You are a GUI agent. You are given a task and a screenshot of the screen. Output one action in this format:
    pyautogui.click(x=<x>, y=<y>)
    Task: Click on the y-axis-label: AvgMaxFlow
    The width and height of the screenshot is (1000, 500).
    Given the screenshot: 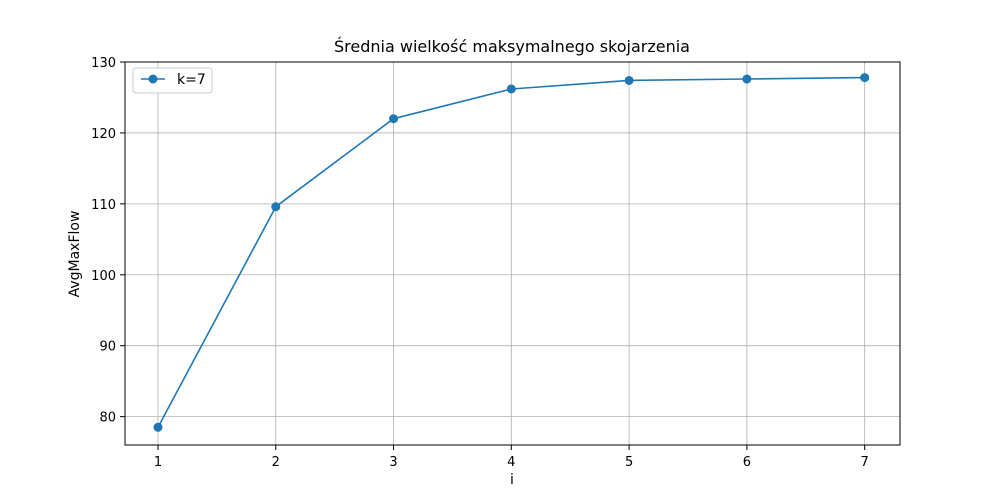 What is the action you would take?
    pyautogui.click(x=75, y=254)
    